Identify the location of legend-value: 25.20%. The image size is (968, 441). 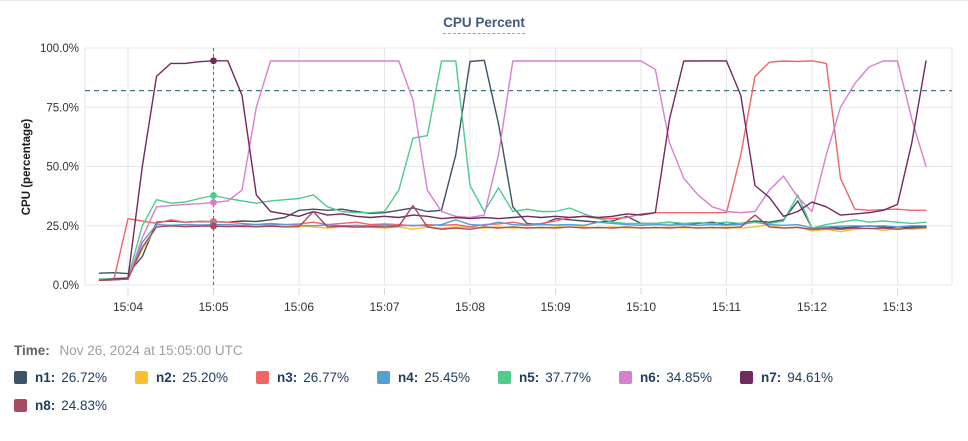
(205, 377).